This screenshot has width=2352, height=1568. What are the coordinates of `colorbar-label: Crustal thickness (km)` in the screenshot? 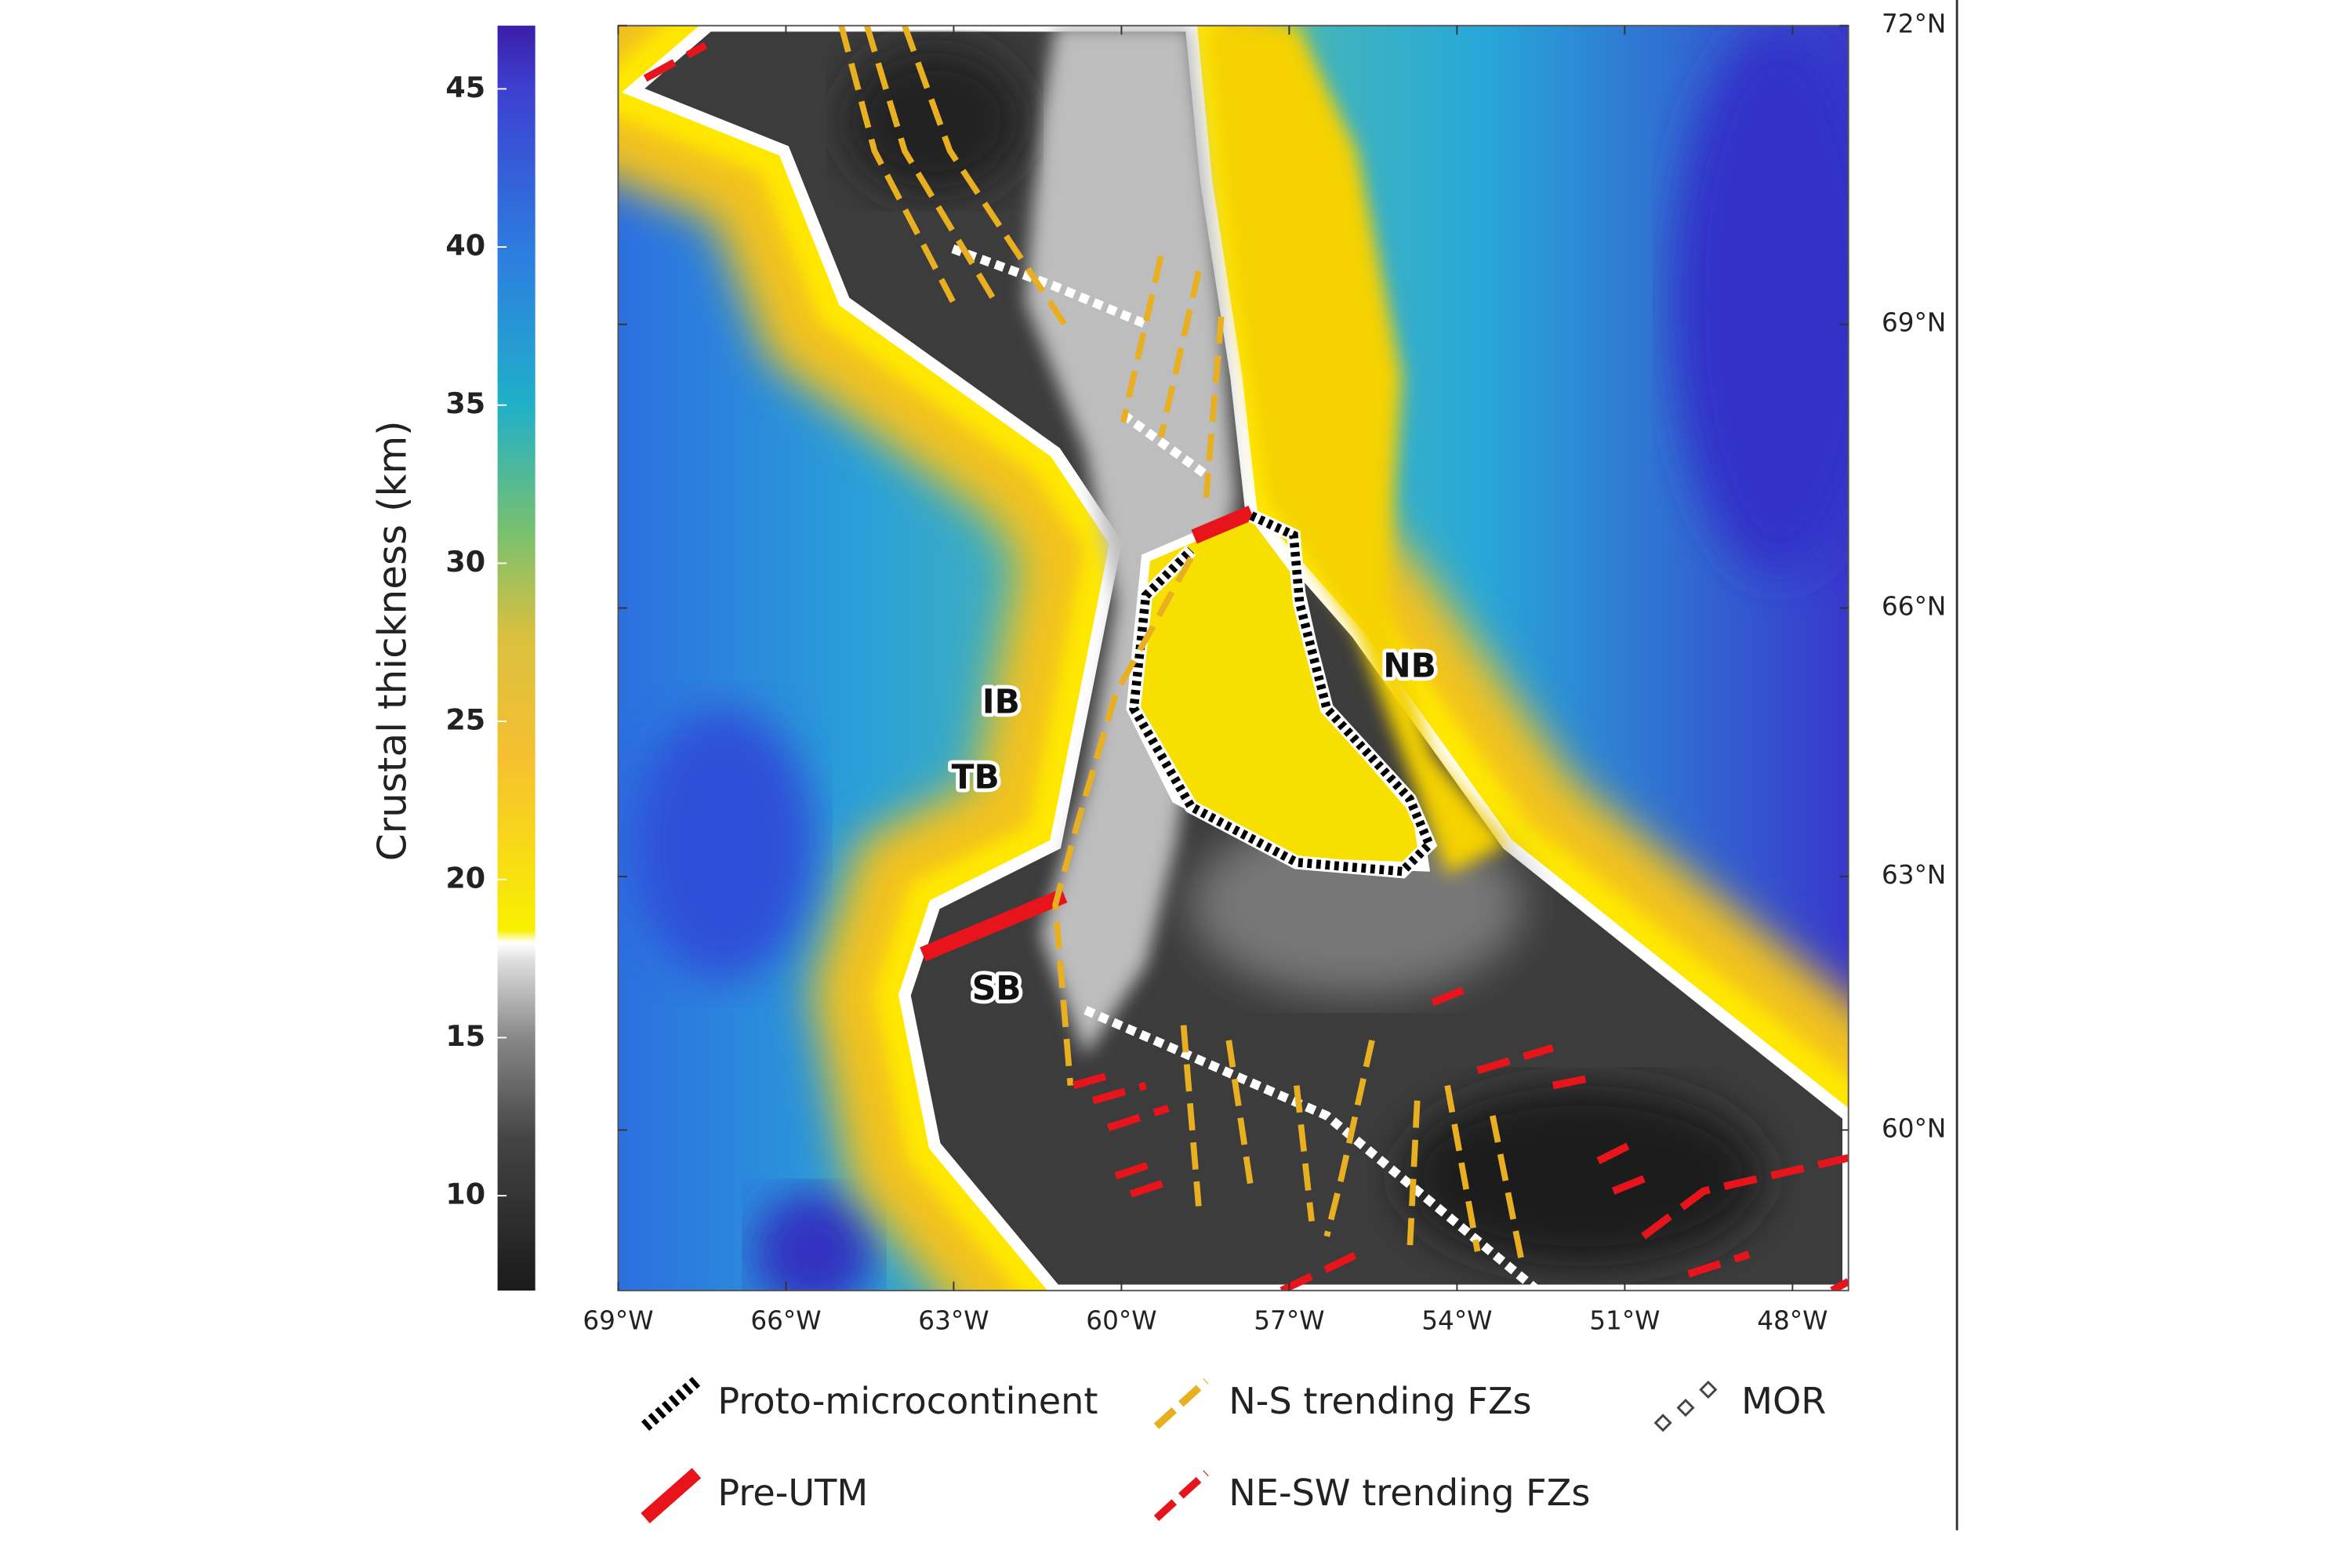 It's located at (392, 640).